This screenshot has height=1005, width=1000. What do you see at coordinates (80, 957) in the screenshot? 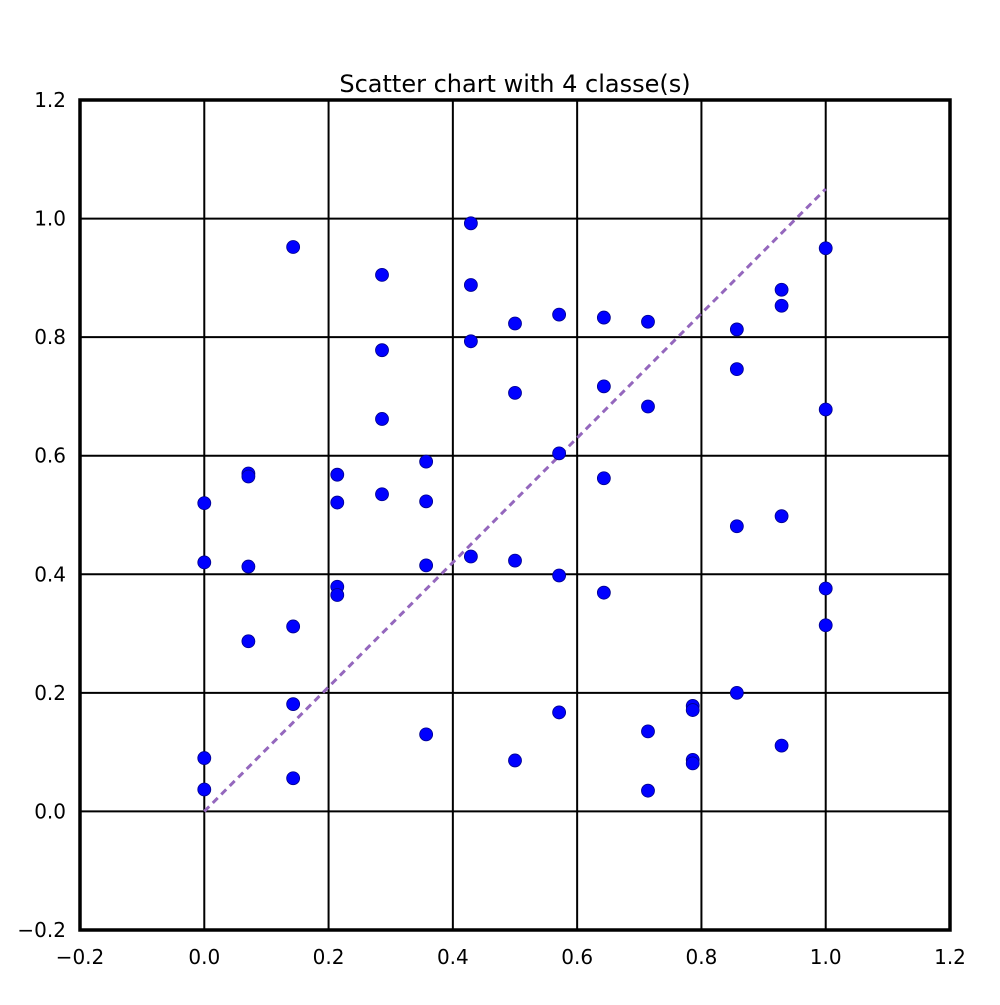
I see `x-tick-label: −0.2` at bounding box center [80, 957].